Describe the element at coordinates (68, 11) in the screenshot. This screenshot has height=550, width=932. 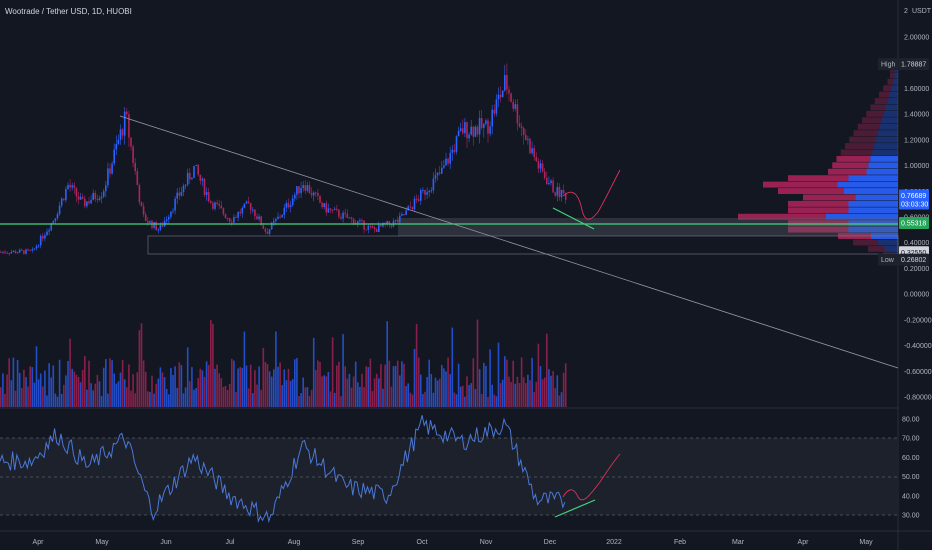
I see `chart-title: Wootrade / Tether USD, 1D, HUOBI` at that location.